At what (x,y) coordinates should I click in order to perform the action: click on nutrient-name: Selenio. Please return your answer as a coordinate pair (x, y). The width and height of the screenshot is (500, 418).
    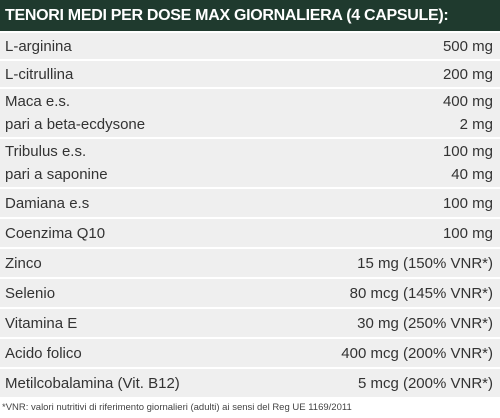
    Looking at the image, I should click on (30, 293).